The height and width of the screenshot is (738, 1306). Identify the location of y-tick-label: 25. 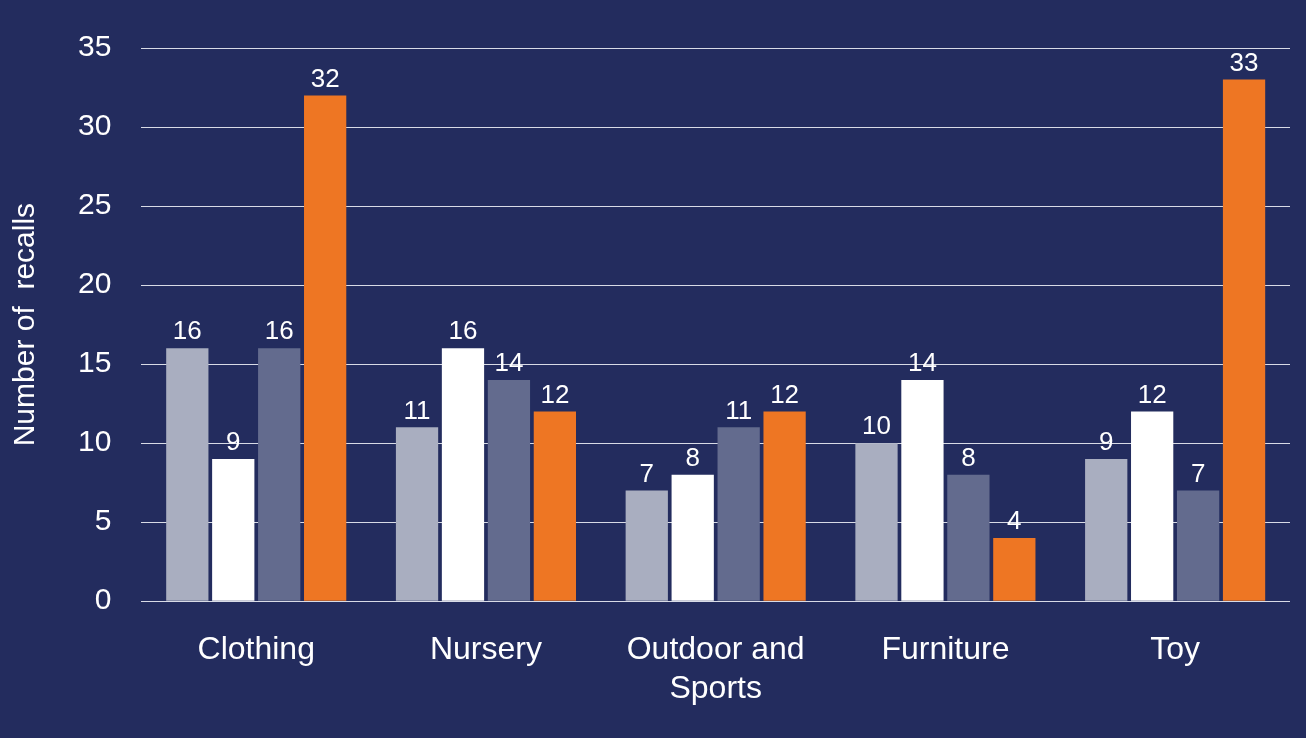
(94, 204).